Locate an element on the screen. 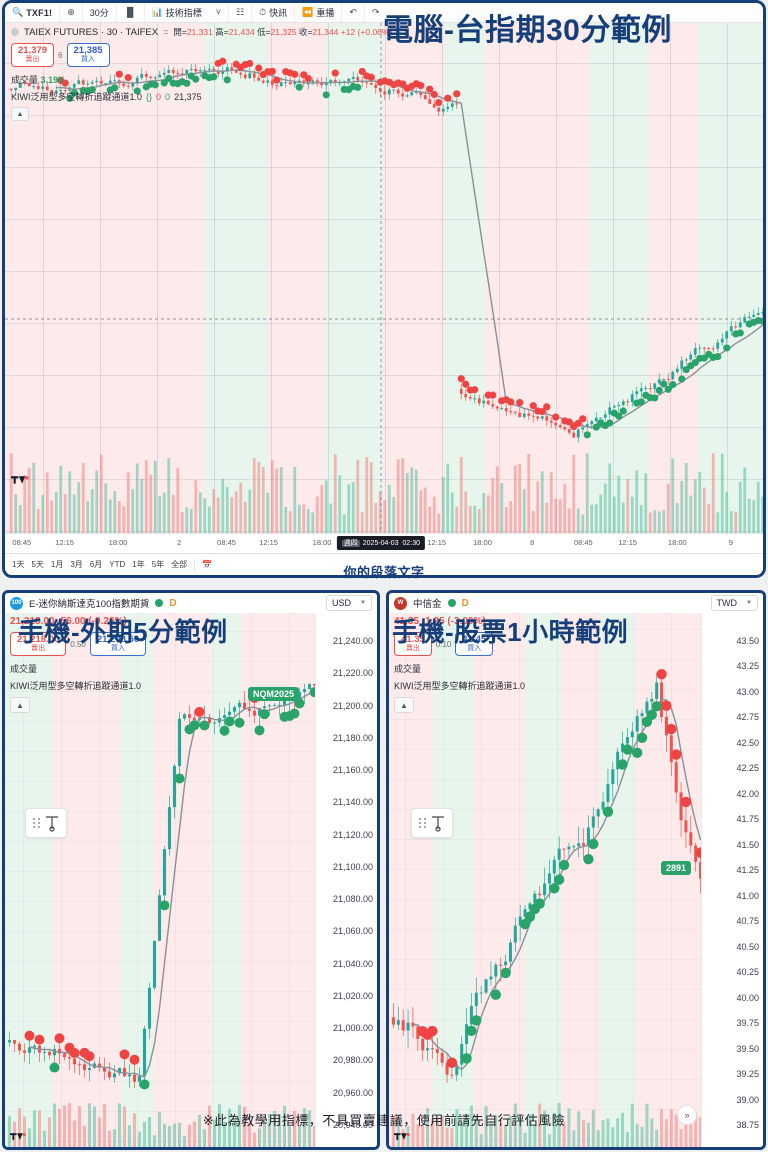  mobile-left-bid-ask: 21,218.00 賣出 0.50 21,208.50 買入 is located at coordinates (78, 644).